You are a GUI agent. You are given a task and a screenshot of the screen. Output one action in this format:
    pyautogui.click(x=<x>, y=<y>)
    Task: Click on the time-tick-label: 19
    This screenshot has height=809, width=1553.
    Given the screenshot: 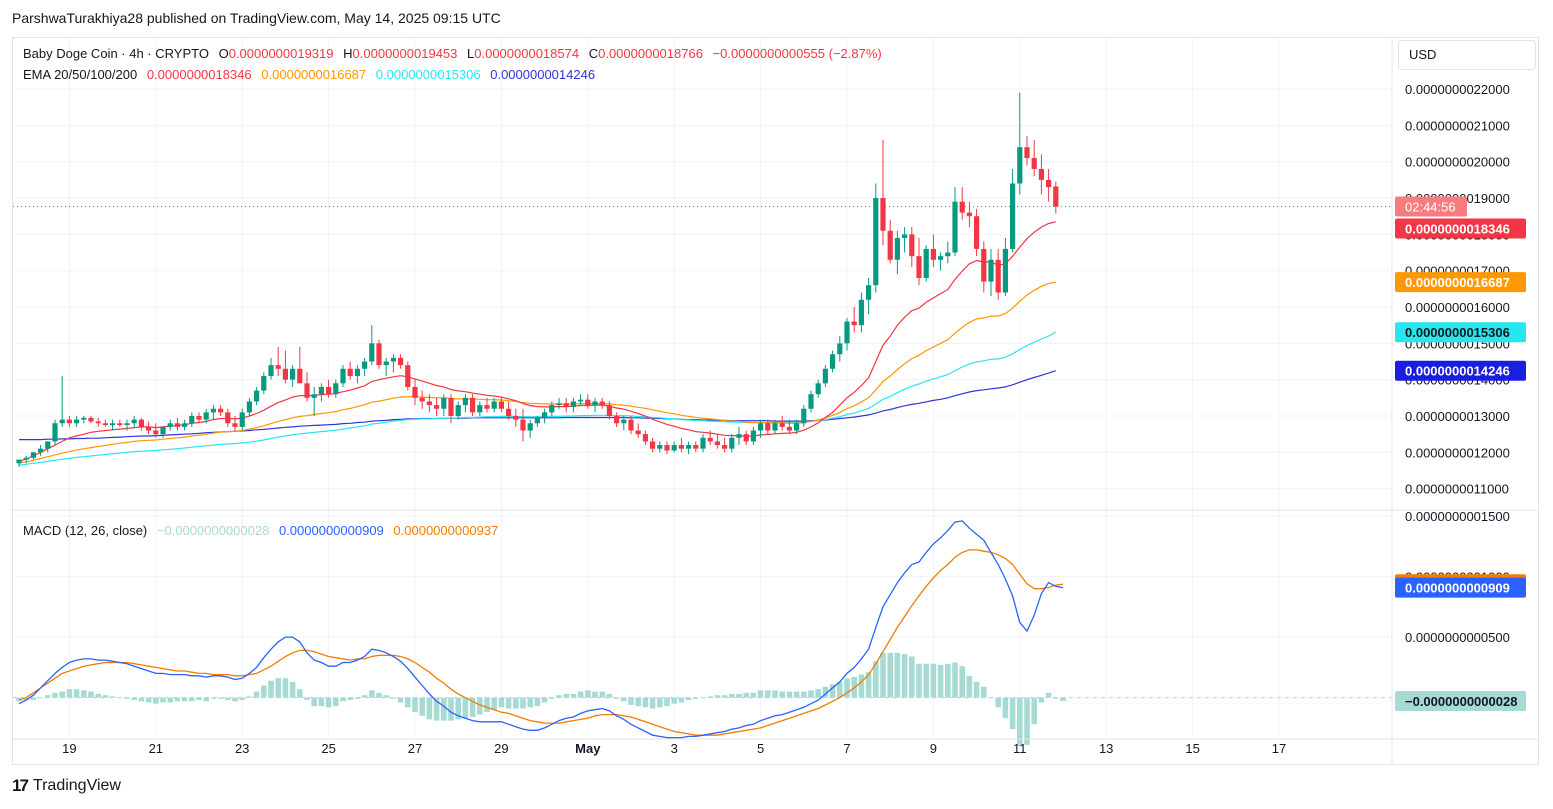 What is the action you would take?
    pyautogui.click(x=69, y=748)
    